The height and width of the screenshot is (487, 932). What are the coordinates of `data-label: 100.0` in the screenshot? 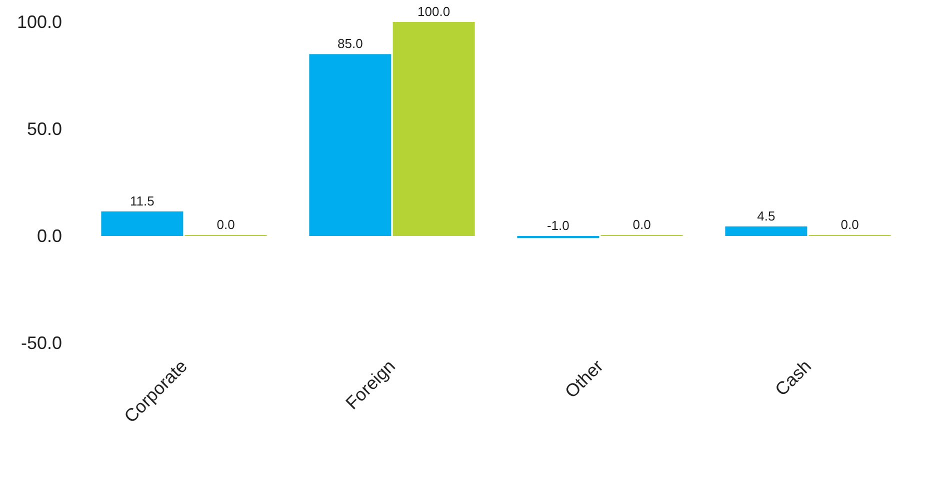 It's located at (434, 11).